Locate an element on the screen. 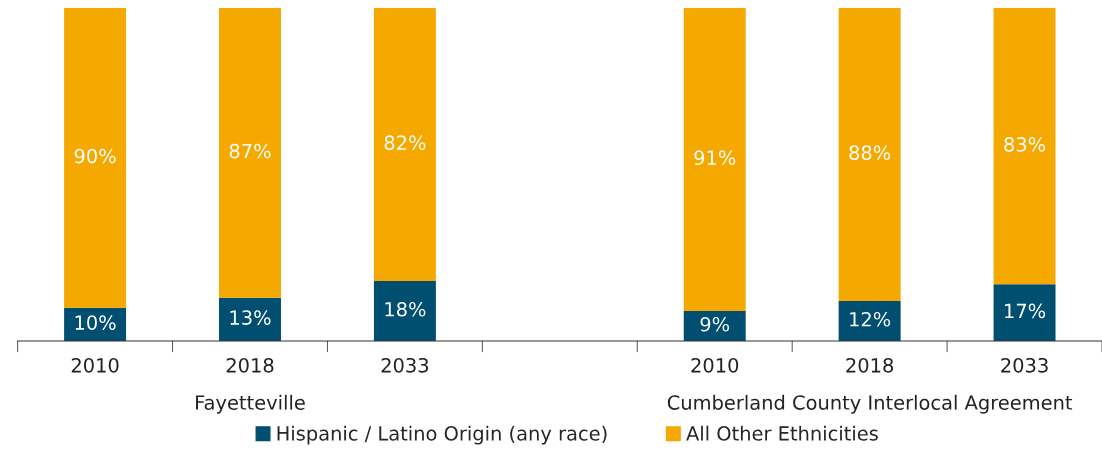 This screenshot has height=462, width=1102. data-label: 82% is located at coordinates (405, 143).